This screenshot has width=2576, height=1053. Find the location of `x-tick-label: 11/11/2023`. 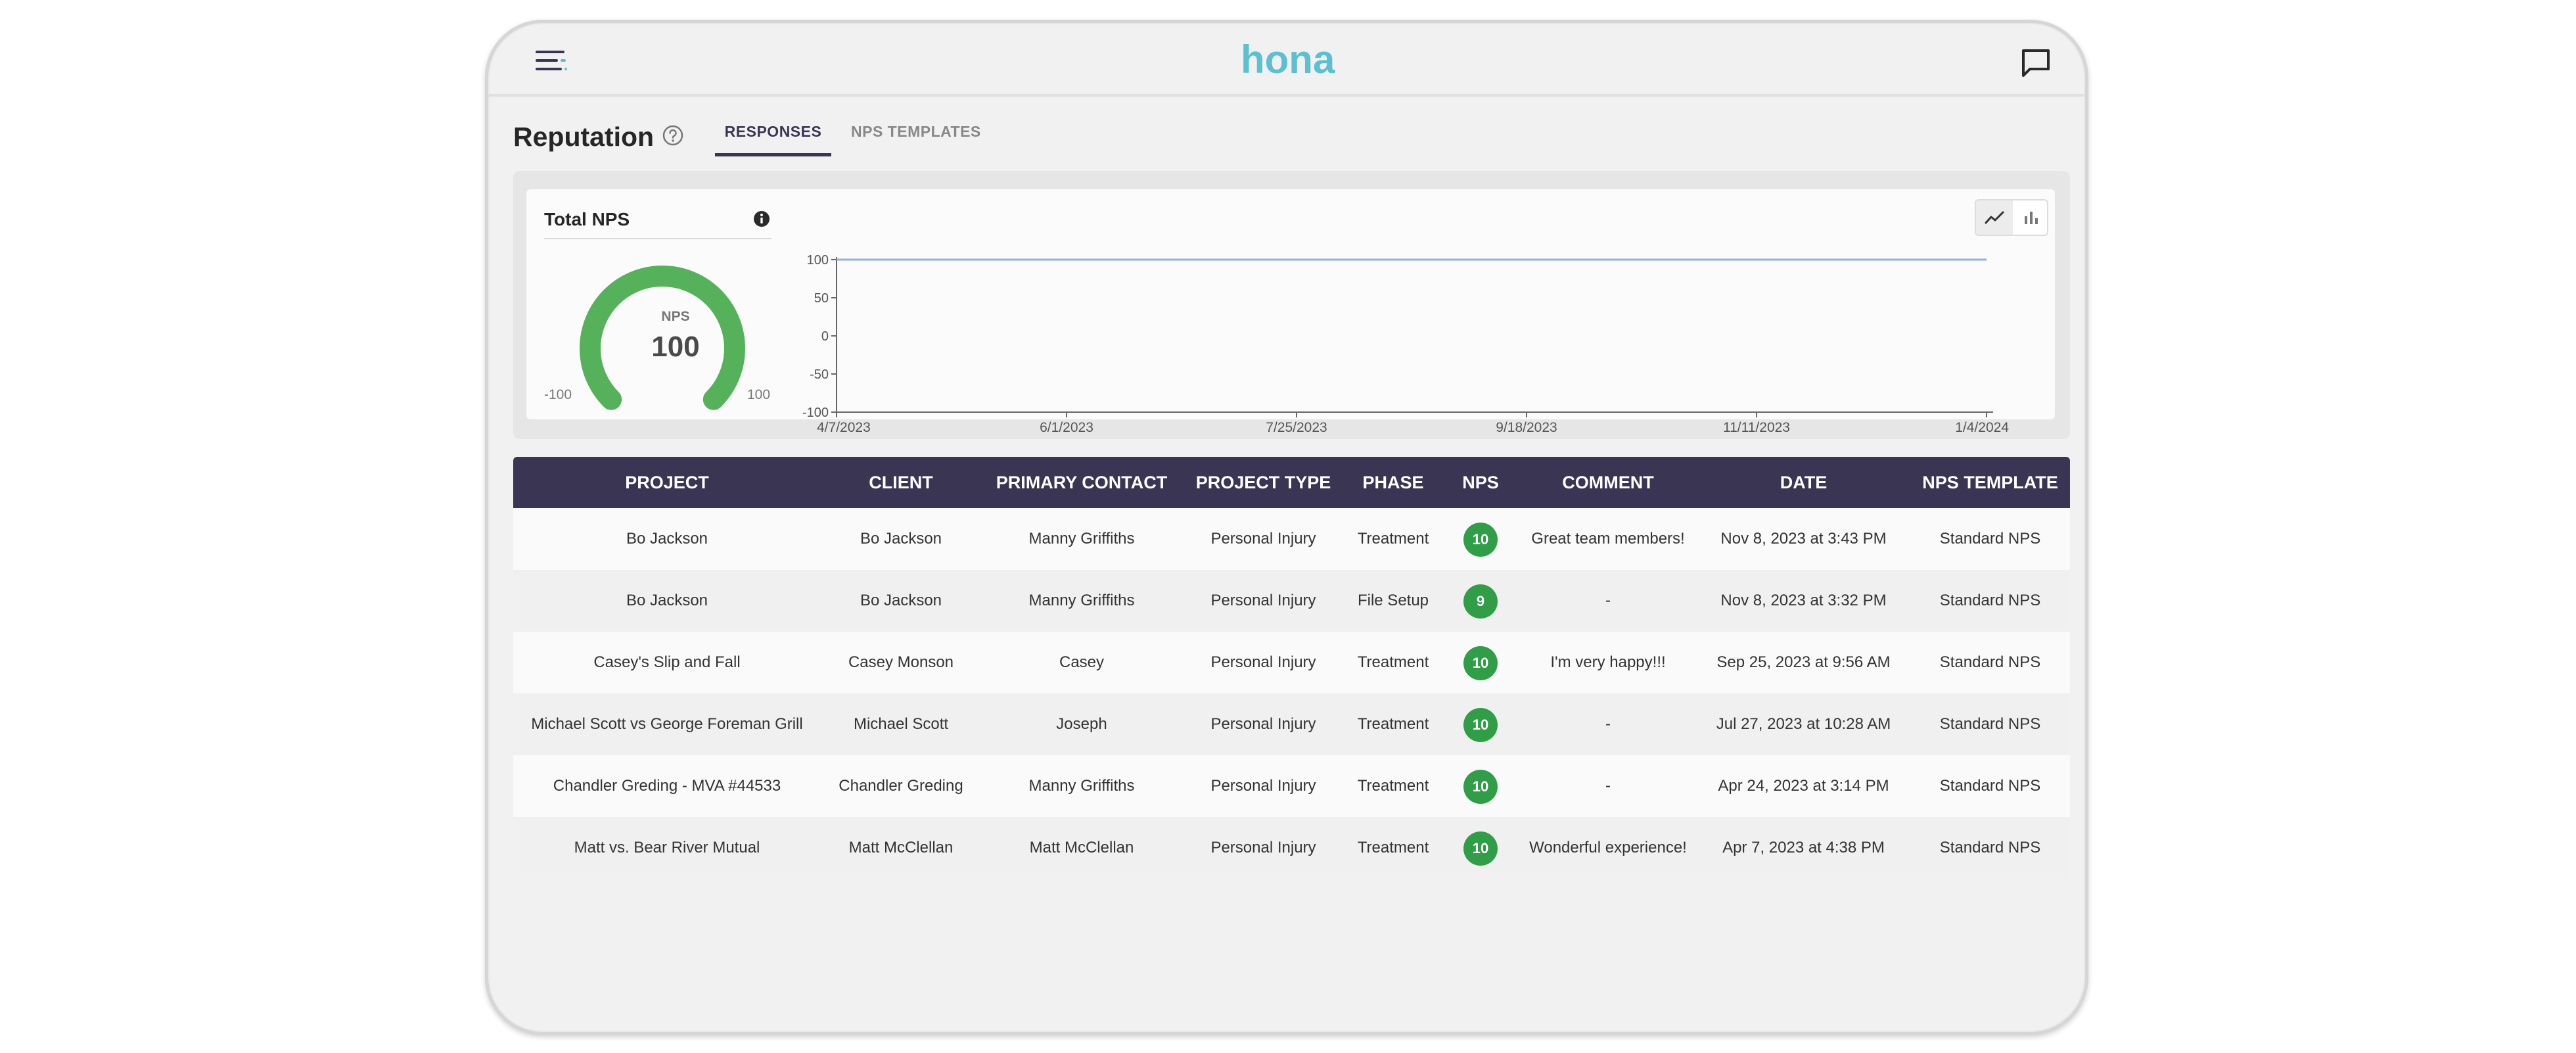

x-tick-label: 11/11/2023 is located at coordinates (1757, 427).